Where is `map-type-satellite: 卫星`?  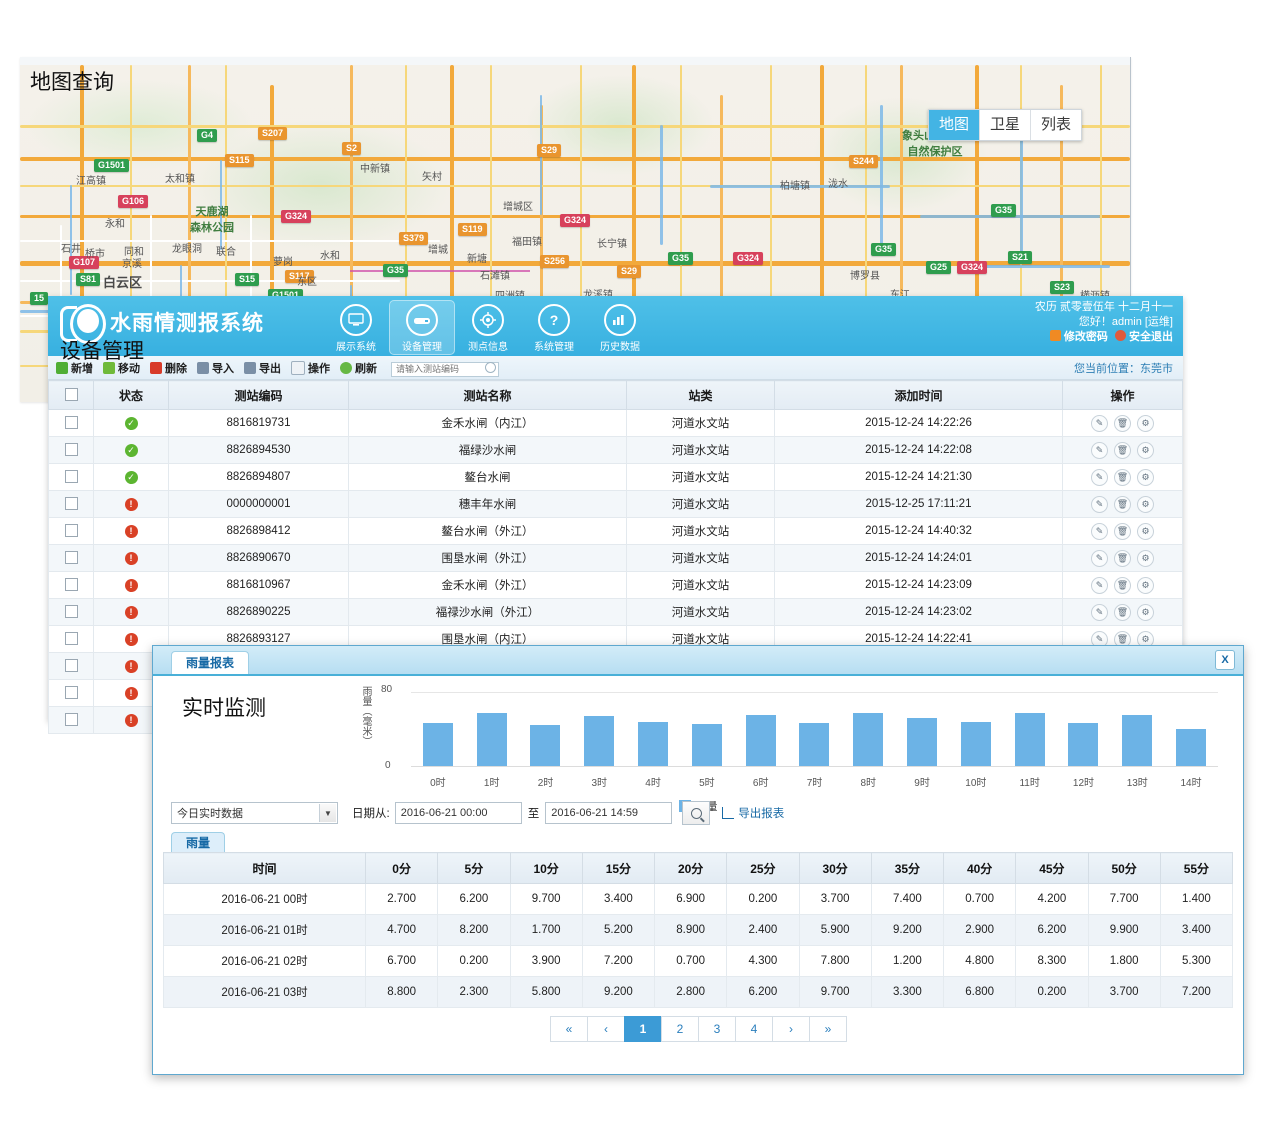
map-type-satellite: 卫星 is located at coordinates (1005, 125).